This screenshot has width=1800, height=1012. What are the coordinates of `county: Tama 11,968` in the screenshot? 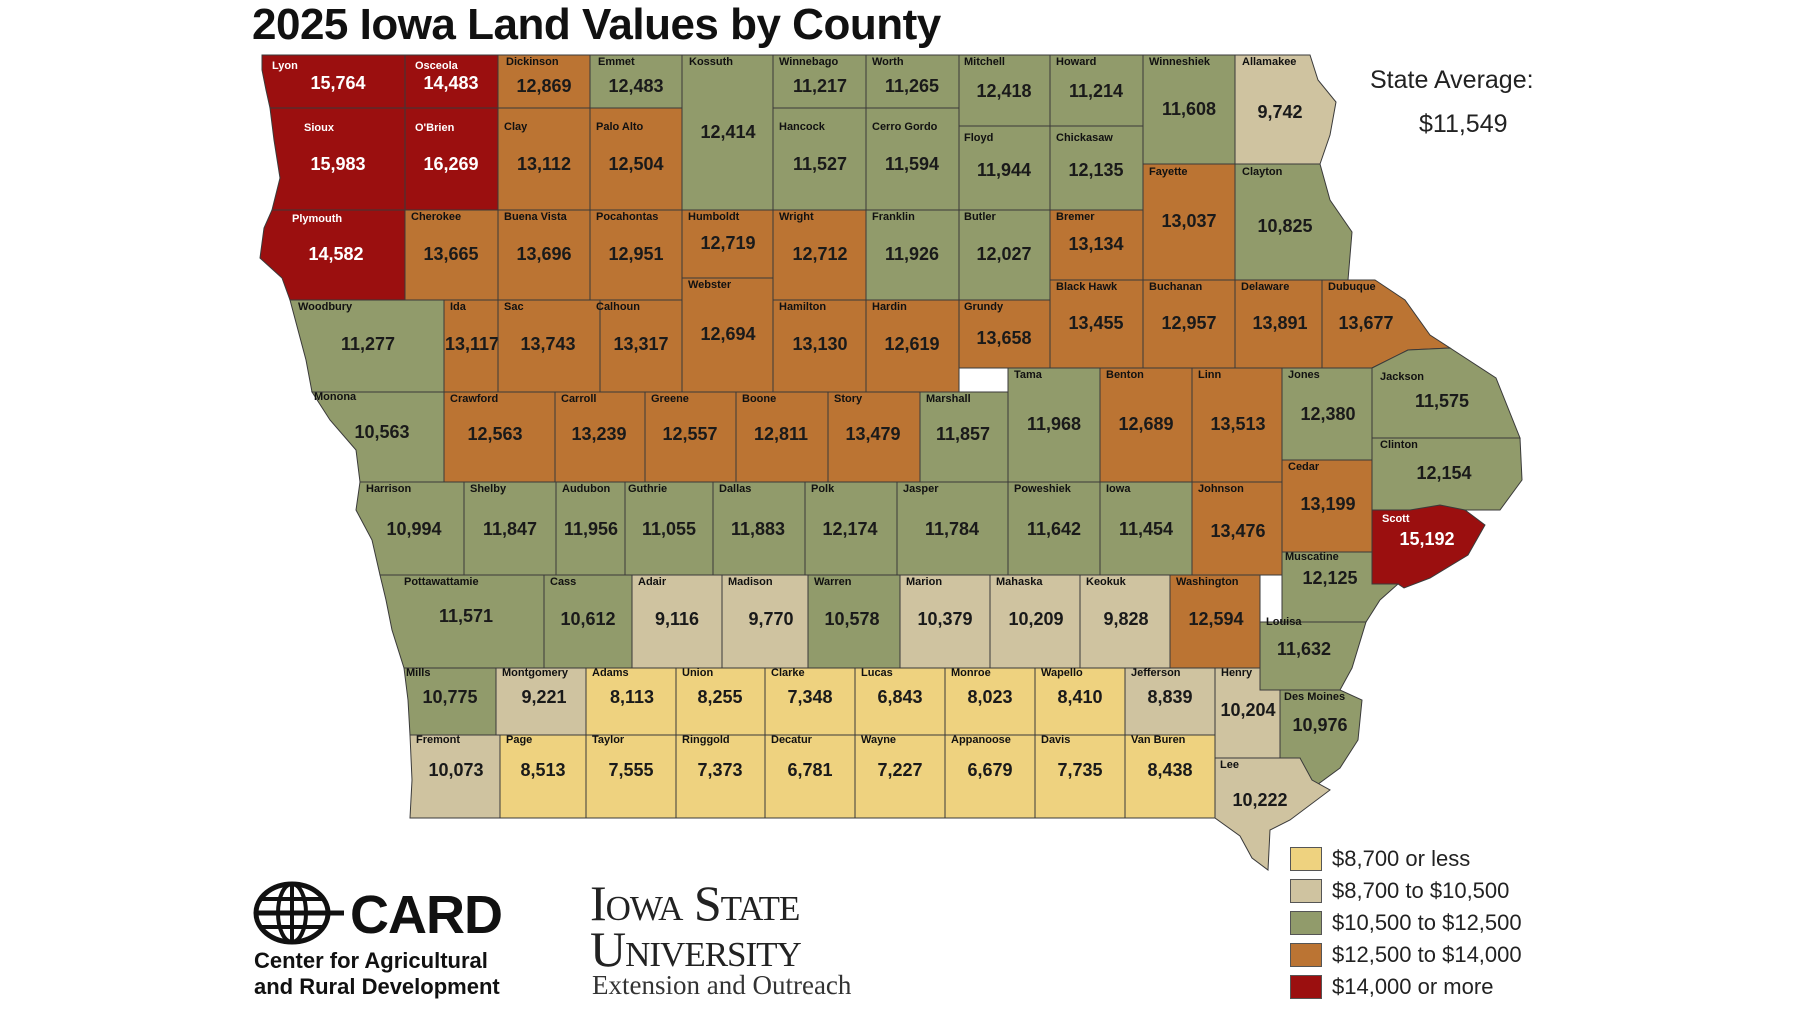 It's located at (1054, 425).